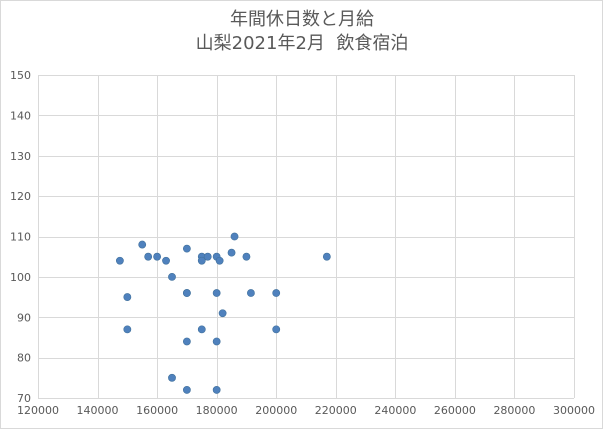  I want to click on x-tick-label: 300000, so click(574, 410).